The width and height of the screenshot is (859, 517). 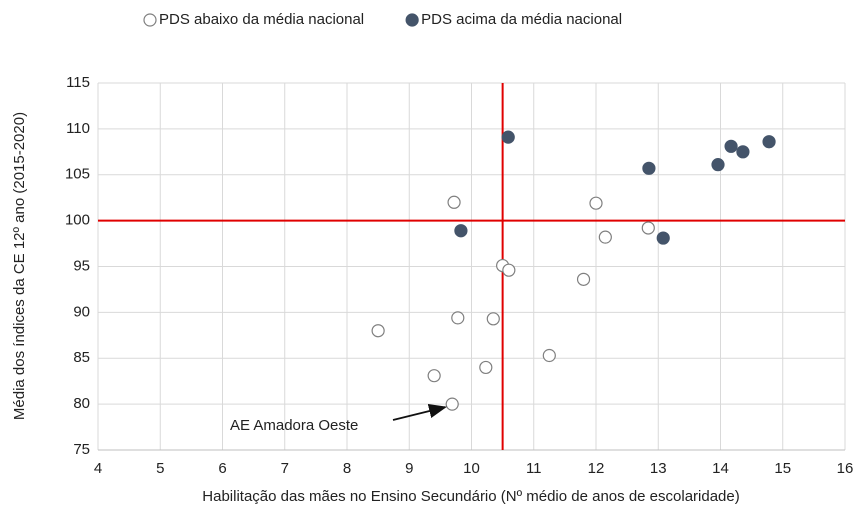 What do you see at coordinates (261, 19) in the screenshot?
I see `legend-label: PDS abaixo da média nacional` at bounding box center [261, 19].